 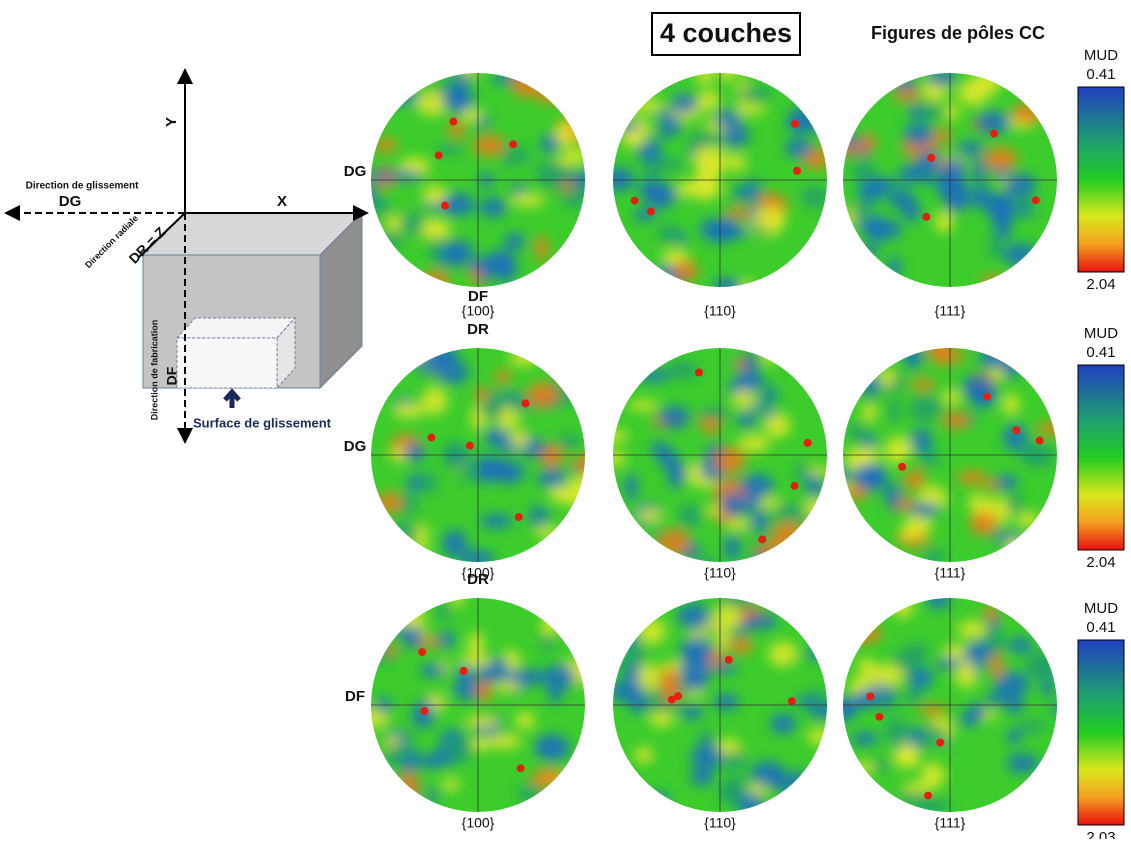 I want to click on top-label: DR, so click(x=478, y=329).